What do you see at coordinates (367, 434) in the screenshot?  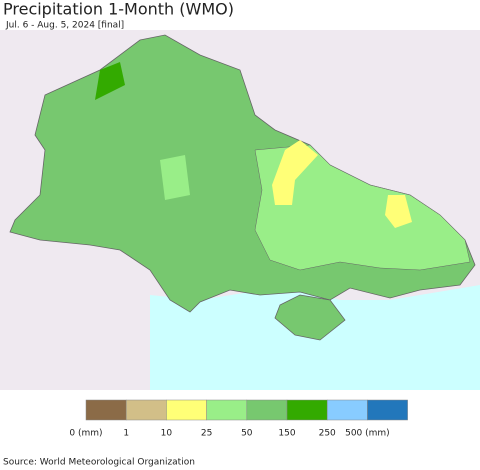 I see `legend-label: 500 (mm)` at bounding box center [367, 434].